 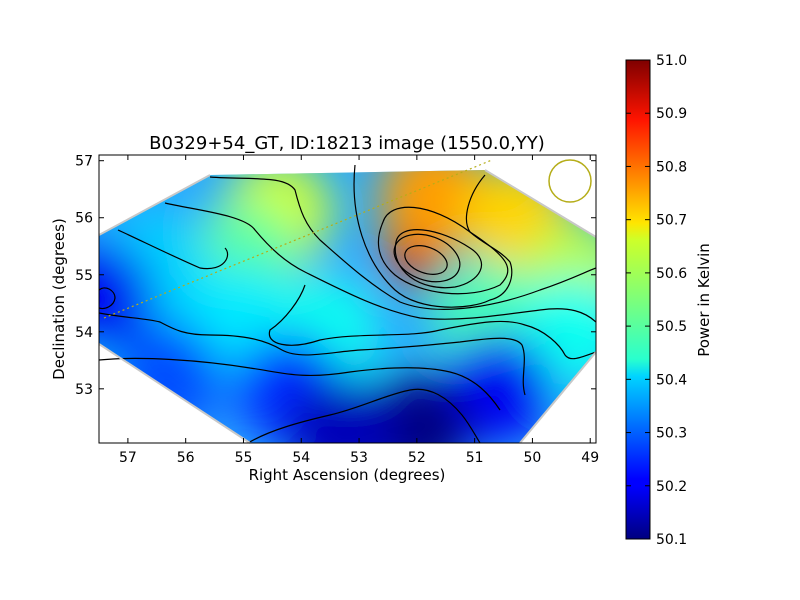 What do you see at coordinates (704, 300) in the screenshot?
I see `colorbar-label: Power in Kelvin` at bounding box center [704, 300].